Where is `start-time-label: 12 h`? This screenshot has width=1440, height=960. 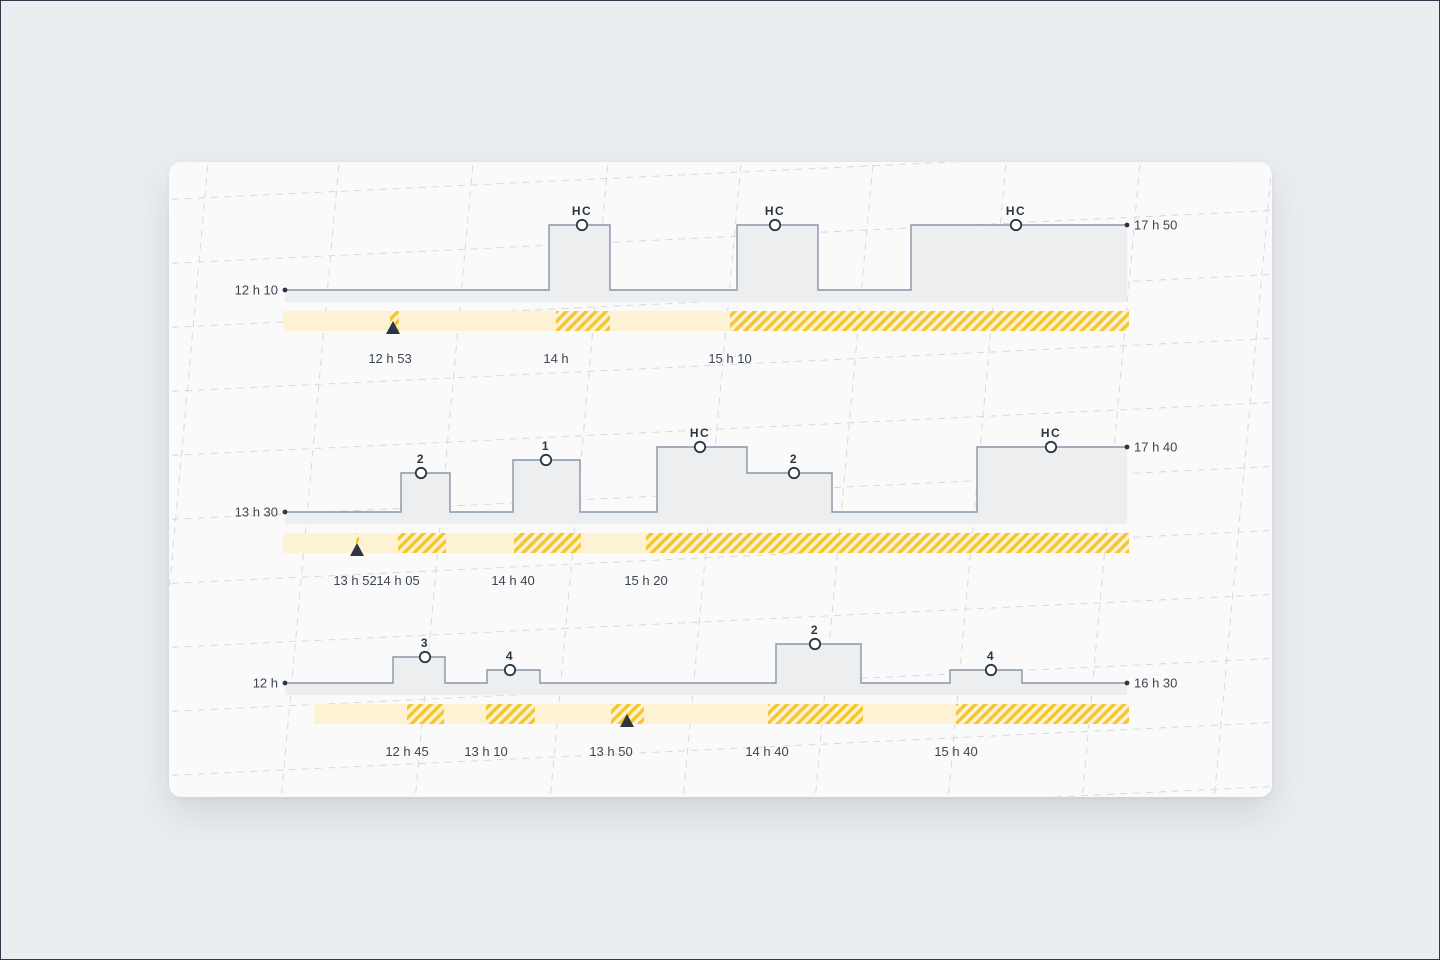 start-time-label: 12 h is located at coordinates (265, 683).